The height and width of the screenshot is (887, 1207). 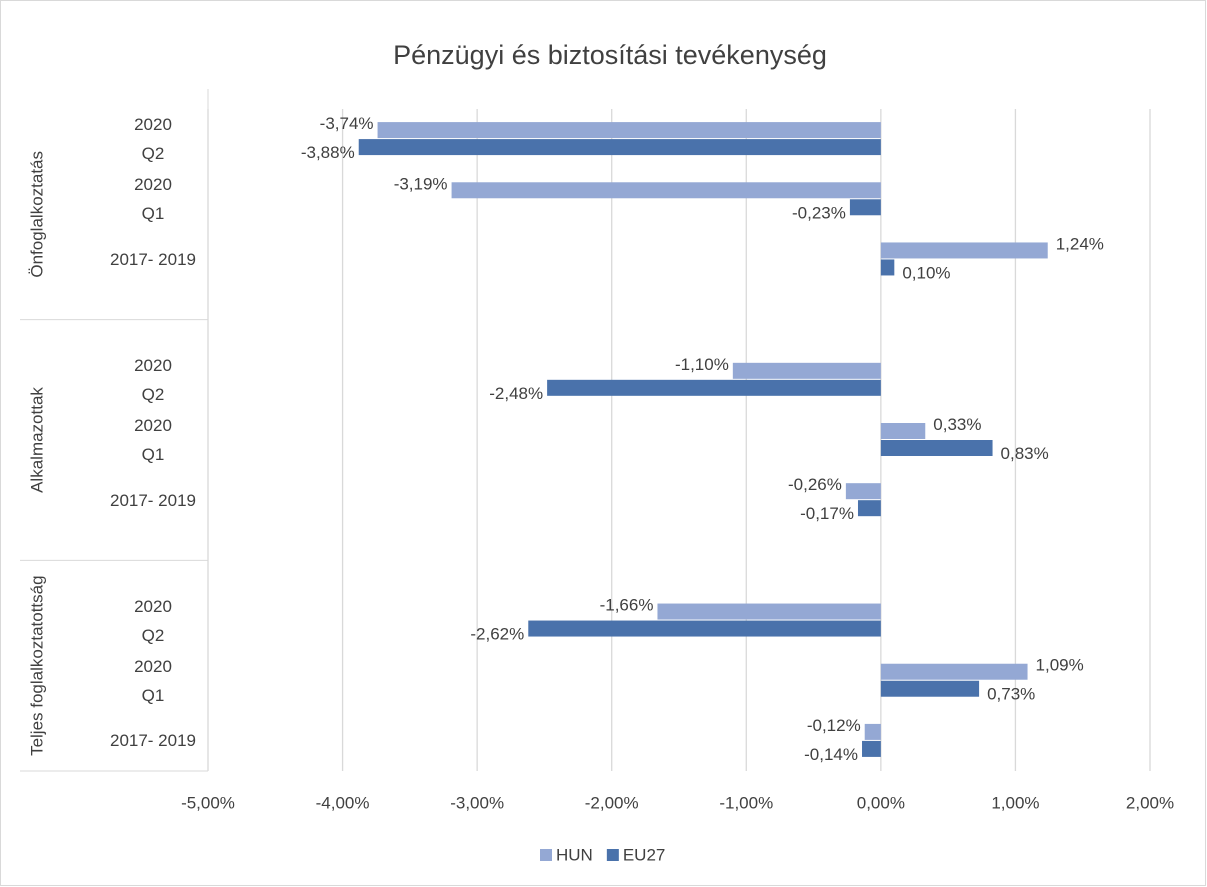 What do you see at coordinates (831, 754) in the screenshot?
I see `data-label: -0,14%` at bounding box center [831, 754].